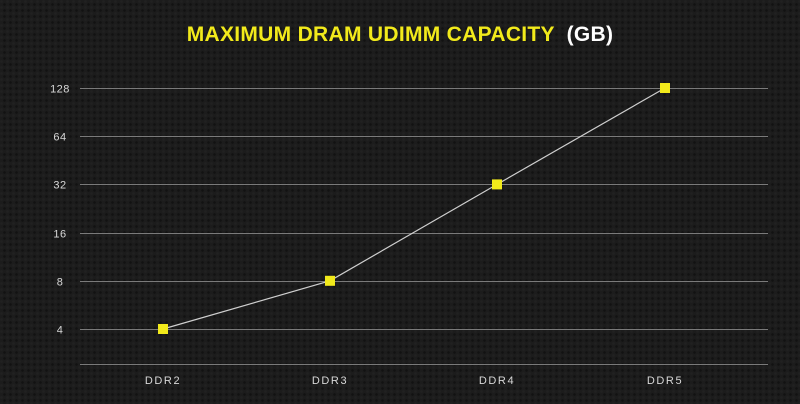 This screenshot has height=404, width=800. Describe the element at coordinates (163, 329) in the screenshot. I see `data-point-ddr2` at that location.